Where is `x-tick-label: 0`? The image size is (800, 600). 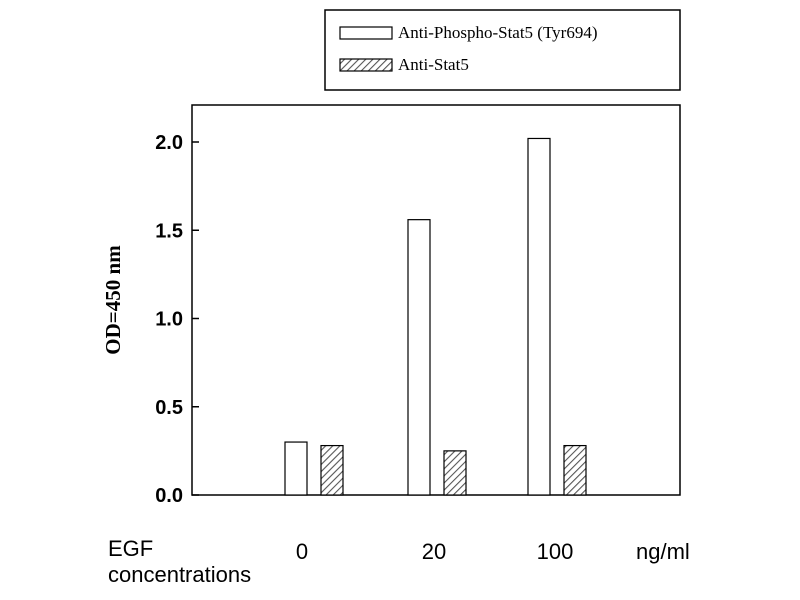
x-tick-label: 0 is located at coordinates (302, 551).